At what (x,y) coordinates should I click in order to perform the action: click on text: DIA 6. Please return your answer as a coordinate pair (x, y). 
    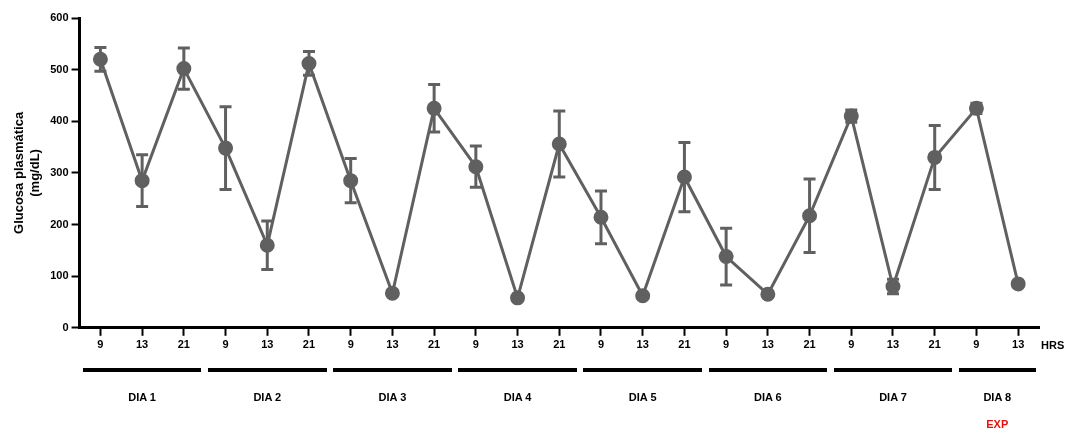
    Looking at the image, I should click on (767, 396).